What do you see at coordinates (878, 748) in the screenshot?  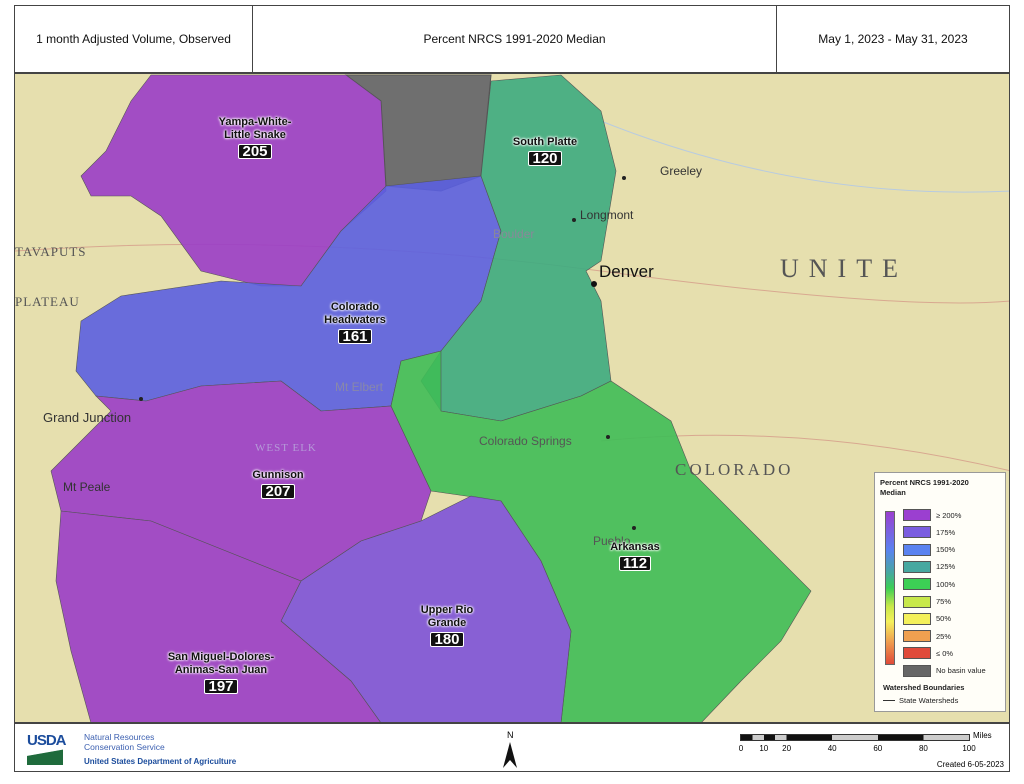 I see `scale-tick-label: 60` at bounding box center [878, 748].